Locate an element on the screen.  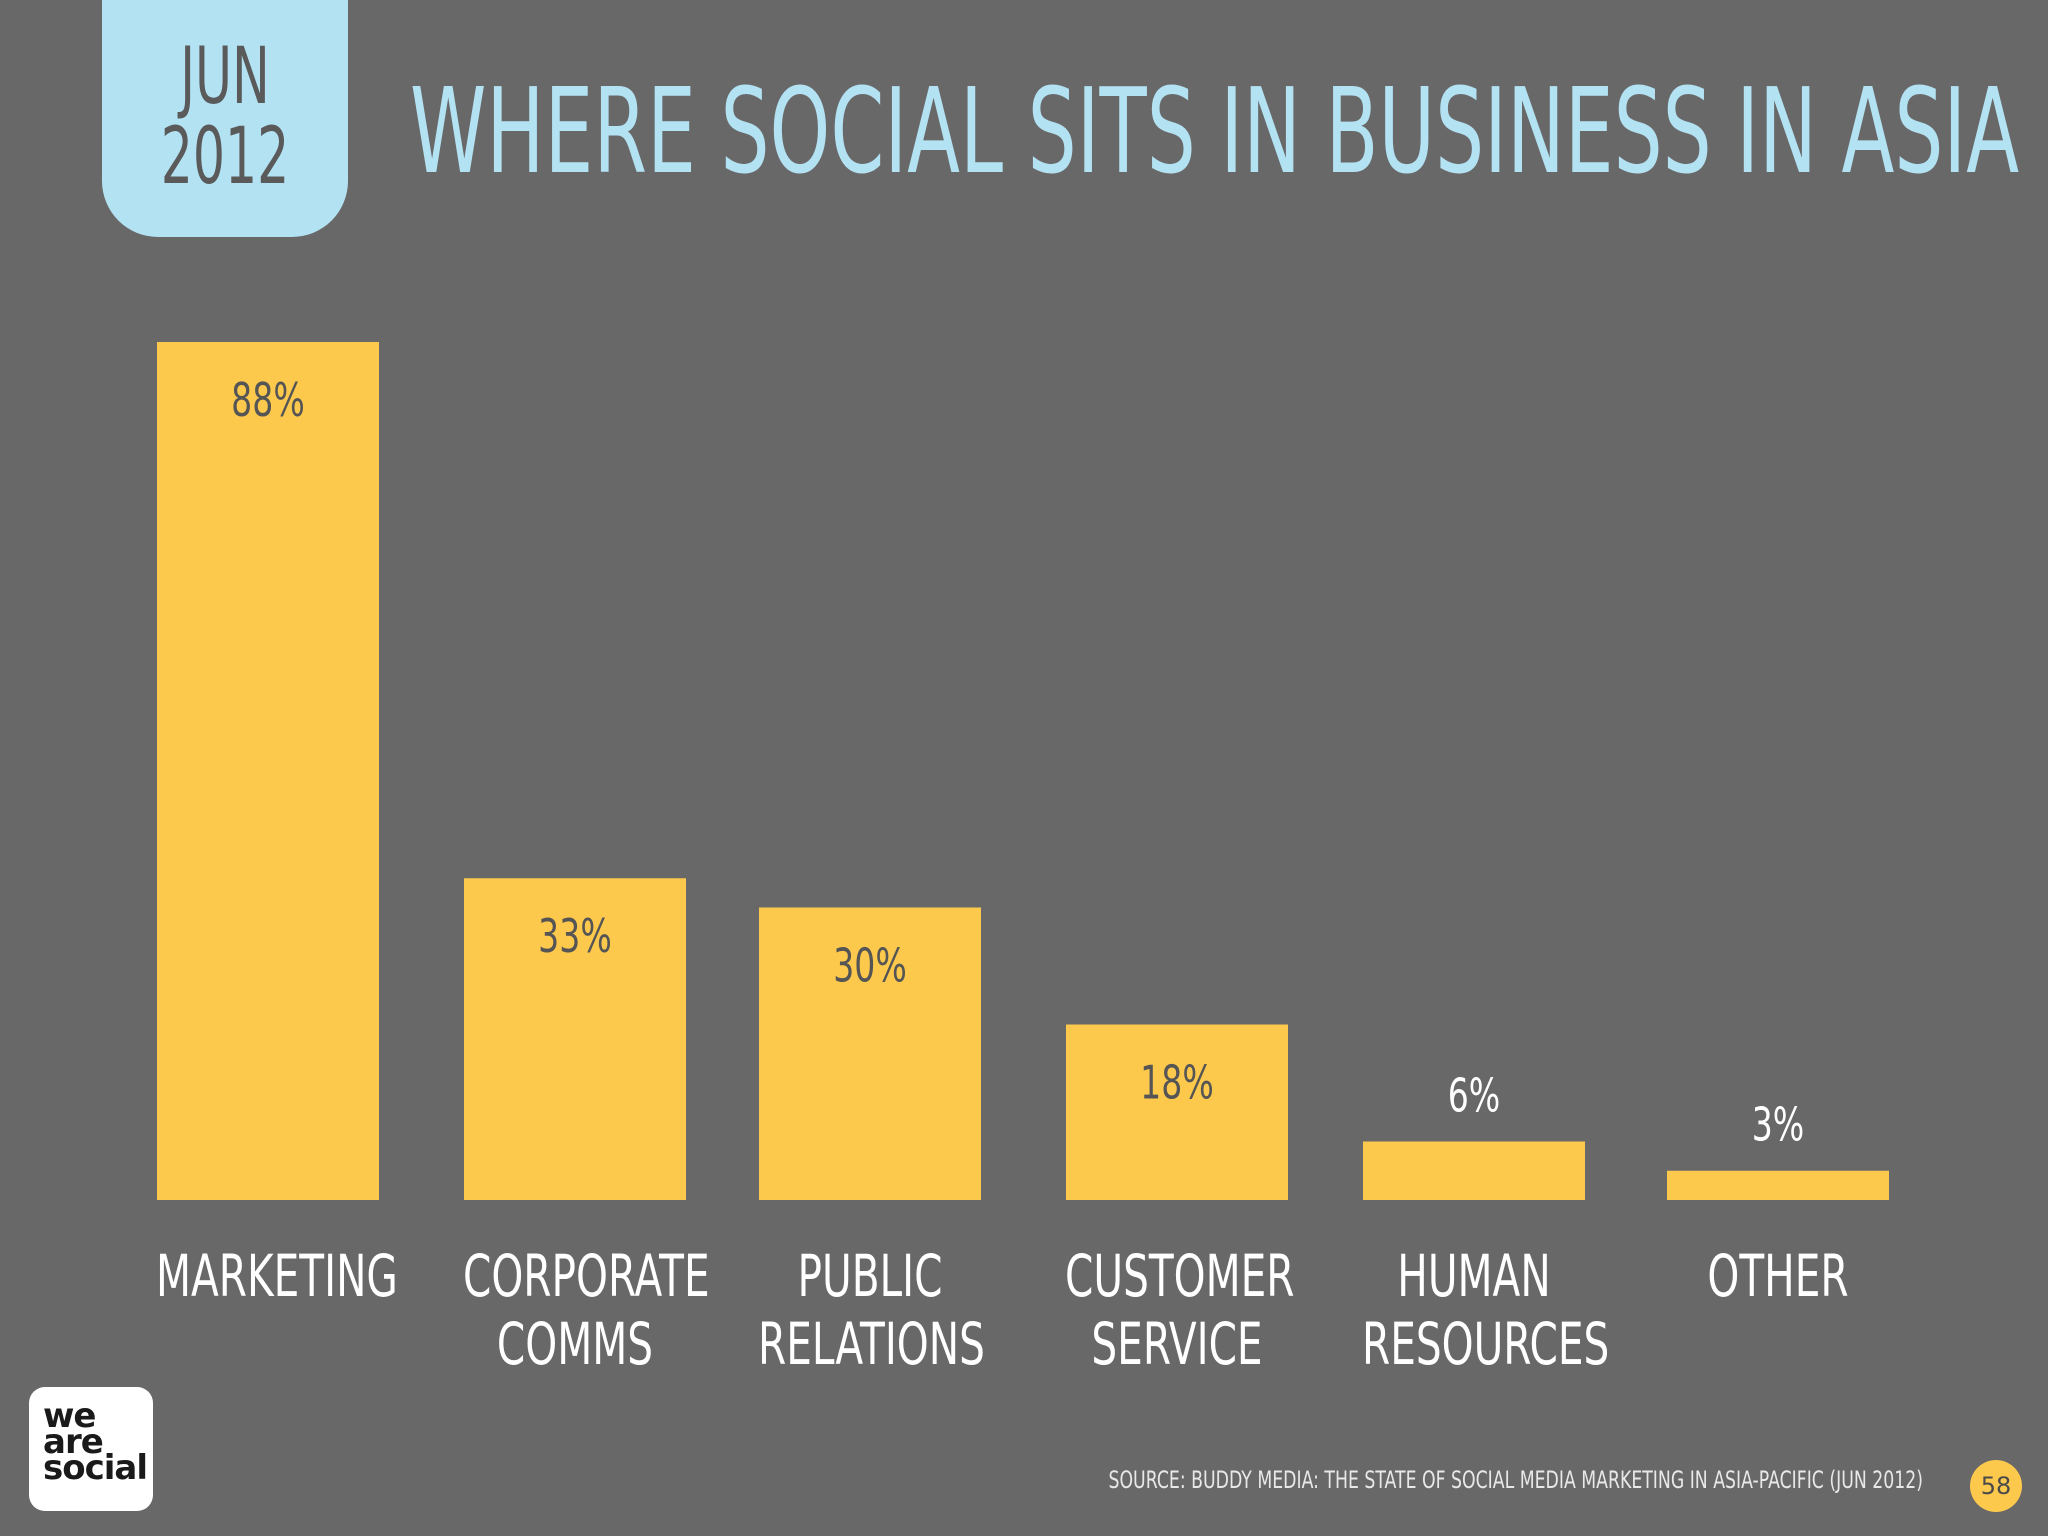
logo-line-are: are is located at coordinates (73, 1442).